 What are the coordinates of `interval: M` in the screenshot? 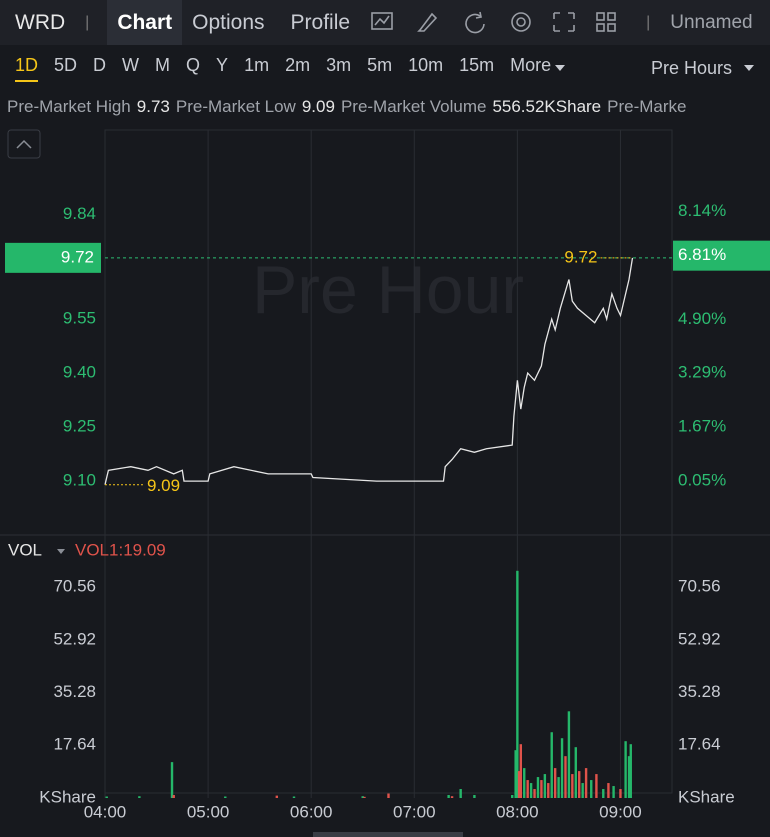 It's located at (163, 64).